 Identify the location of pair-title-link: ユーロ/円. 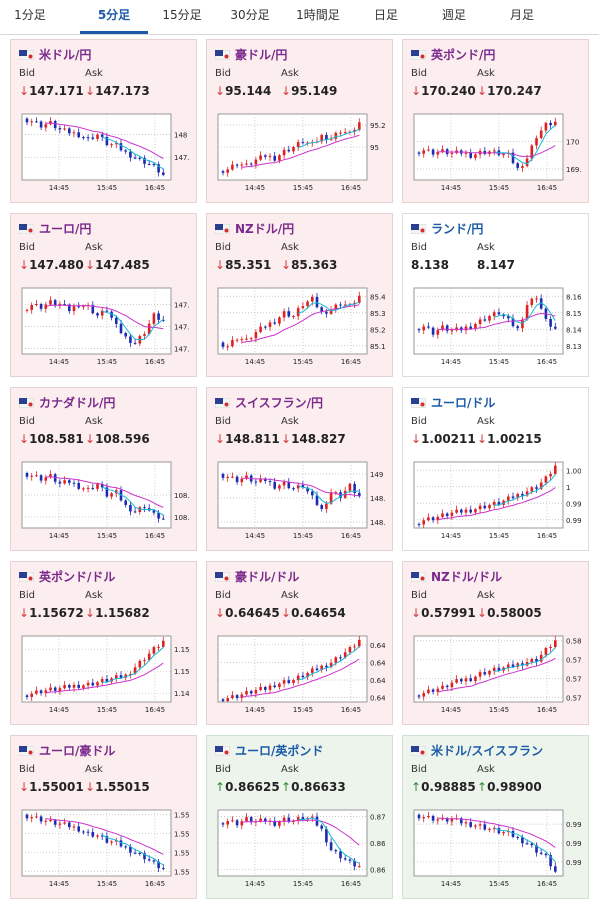
(55, 228).